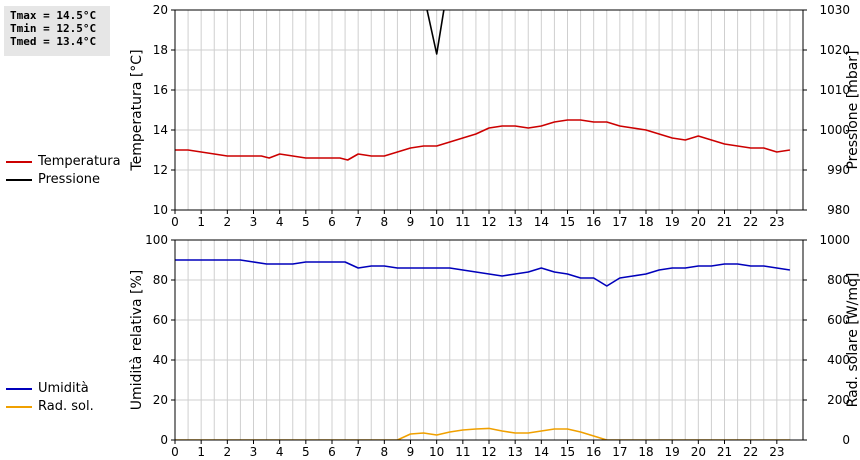 The image size is (860, 460). I want to click on y2-tick-label: 800, so click(838, 280).